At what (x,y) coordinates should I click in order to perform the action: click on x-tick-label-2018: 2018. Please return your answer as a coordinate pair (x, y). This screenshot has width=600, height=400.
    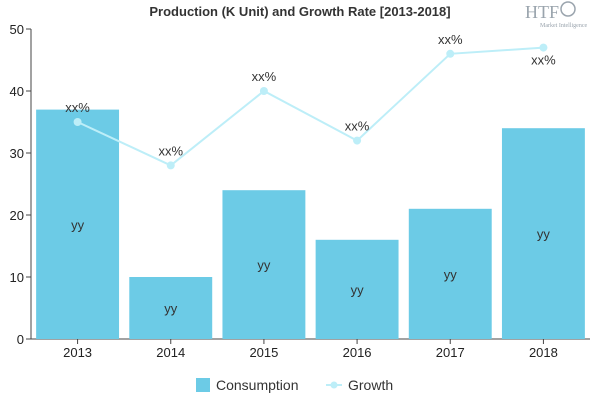
    Looking at the image, I should click on (543, 352).